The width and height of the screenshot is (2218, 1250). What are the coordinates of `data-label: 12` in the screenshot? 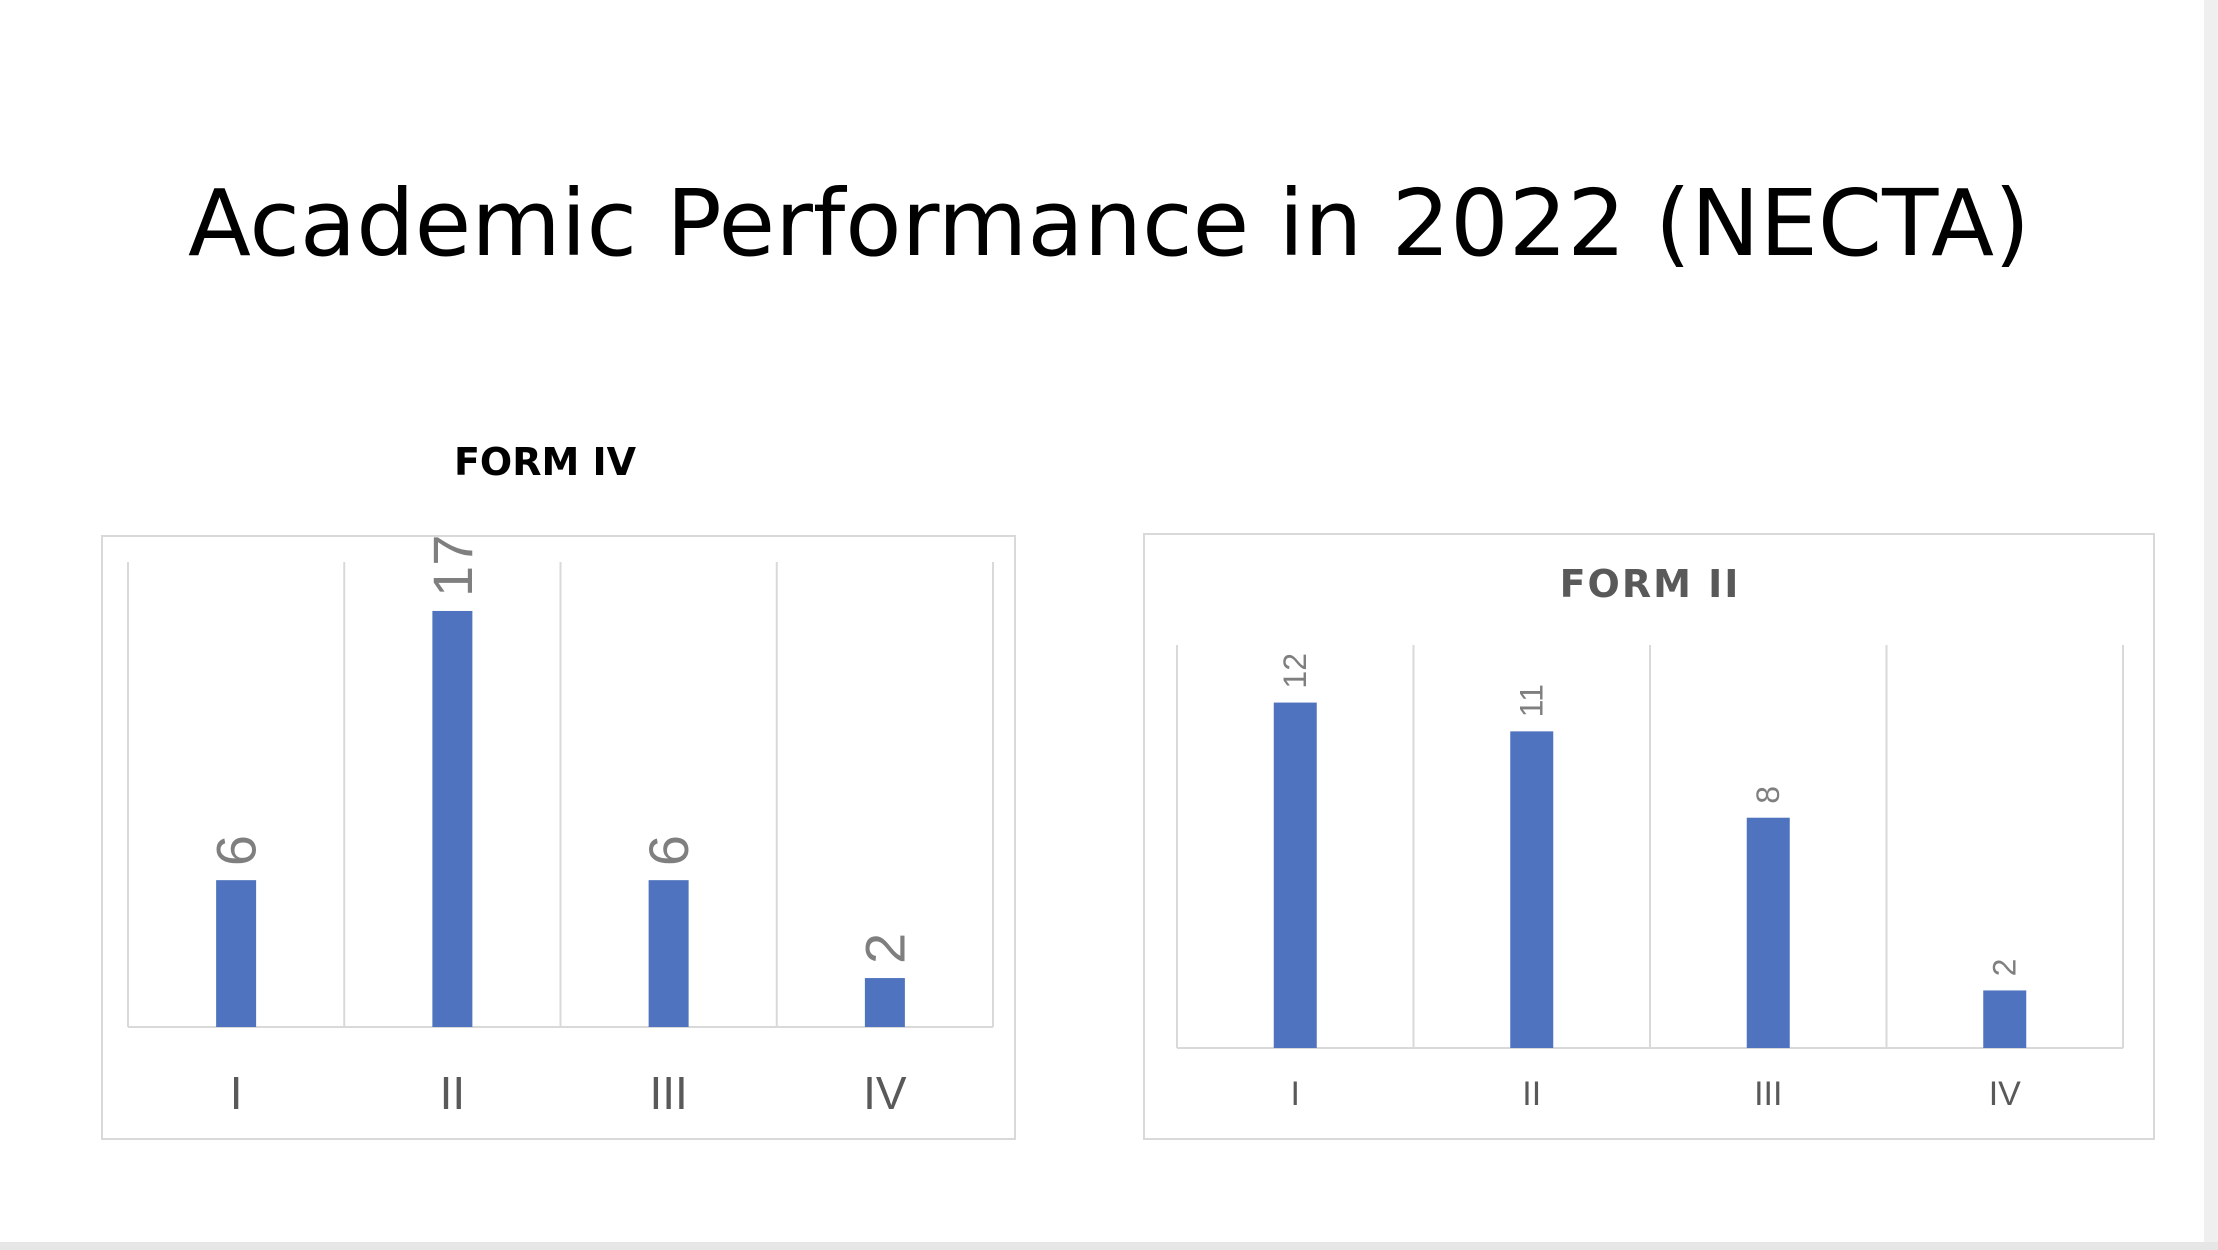 It's located at (1295, 671).